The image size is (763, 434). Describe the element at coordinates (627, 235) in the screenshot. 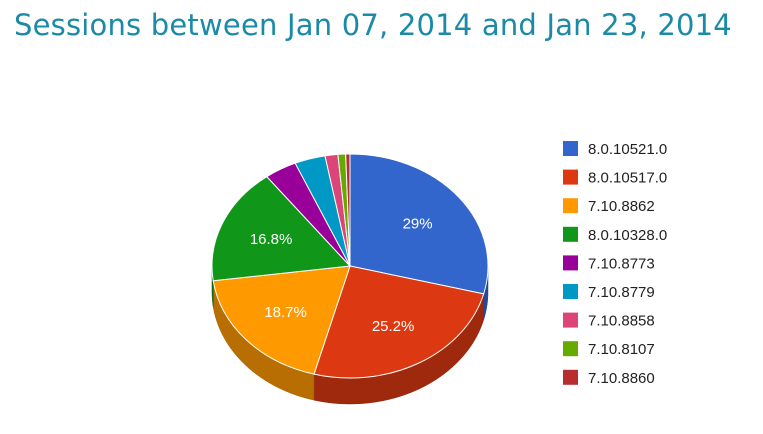

I see `legend-label-3: 8.0.10328.0` at that location.